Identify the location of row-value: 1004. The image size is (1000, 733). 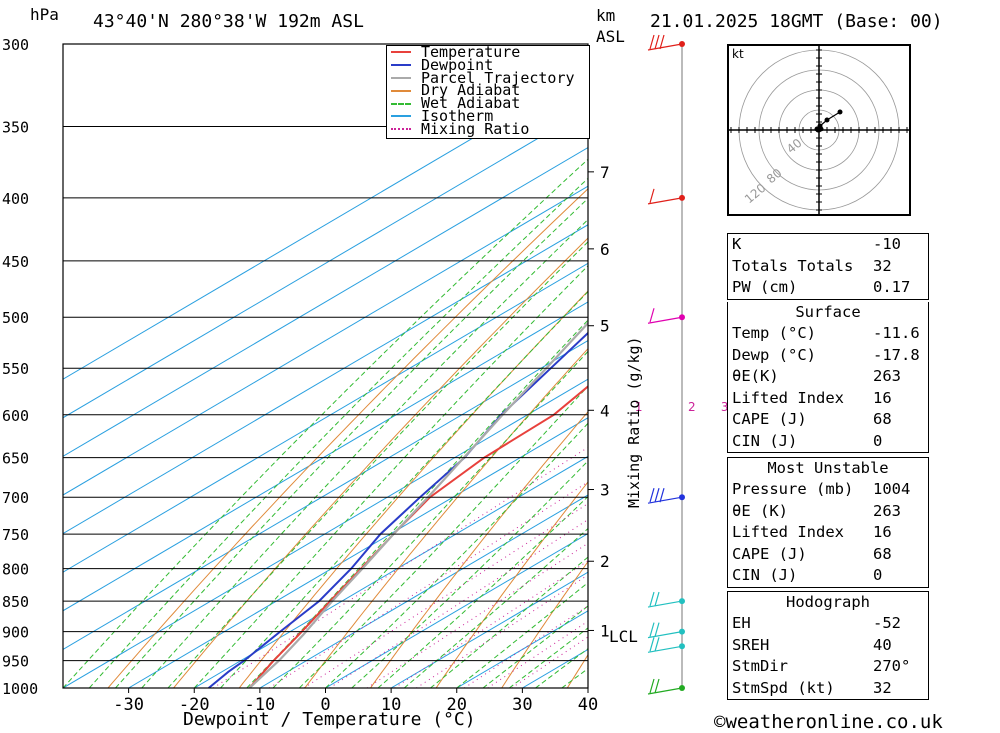
(892, 489).